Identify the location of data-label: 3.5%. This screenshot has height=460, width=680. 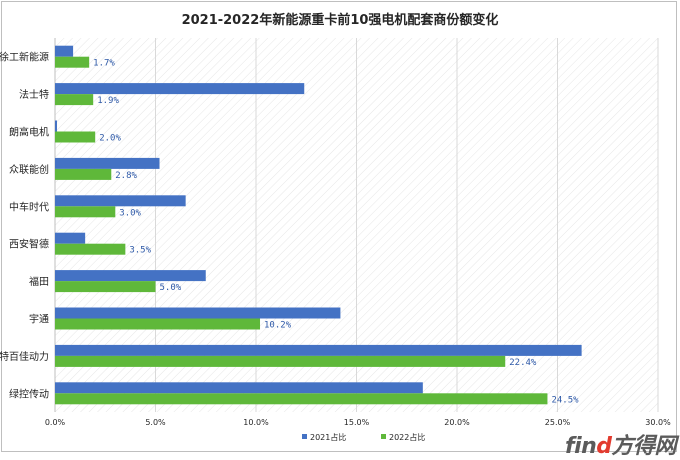
(140, 251).